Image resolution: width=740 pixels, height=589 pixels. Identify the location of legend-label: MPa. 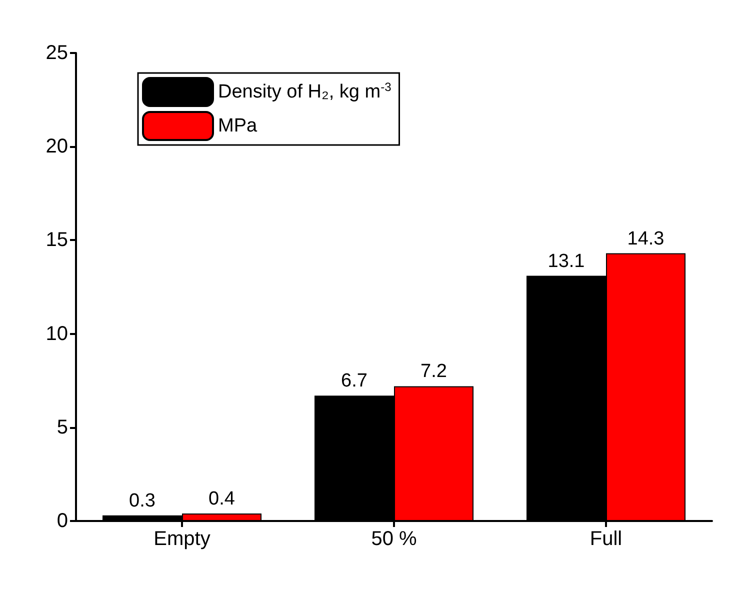
(238, 126).